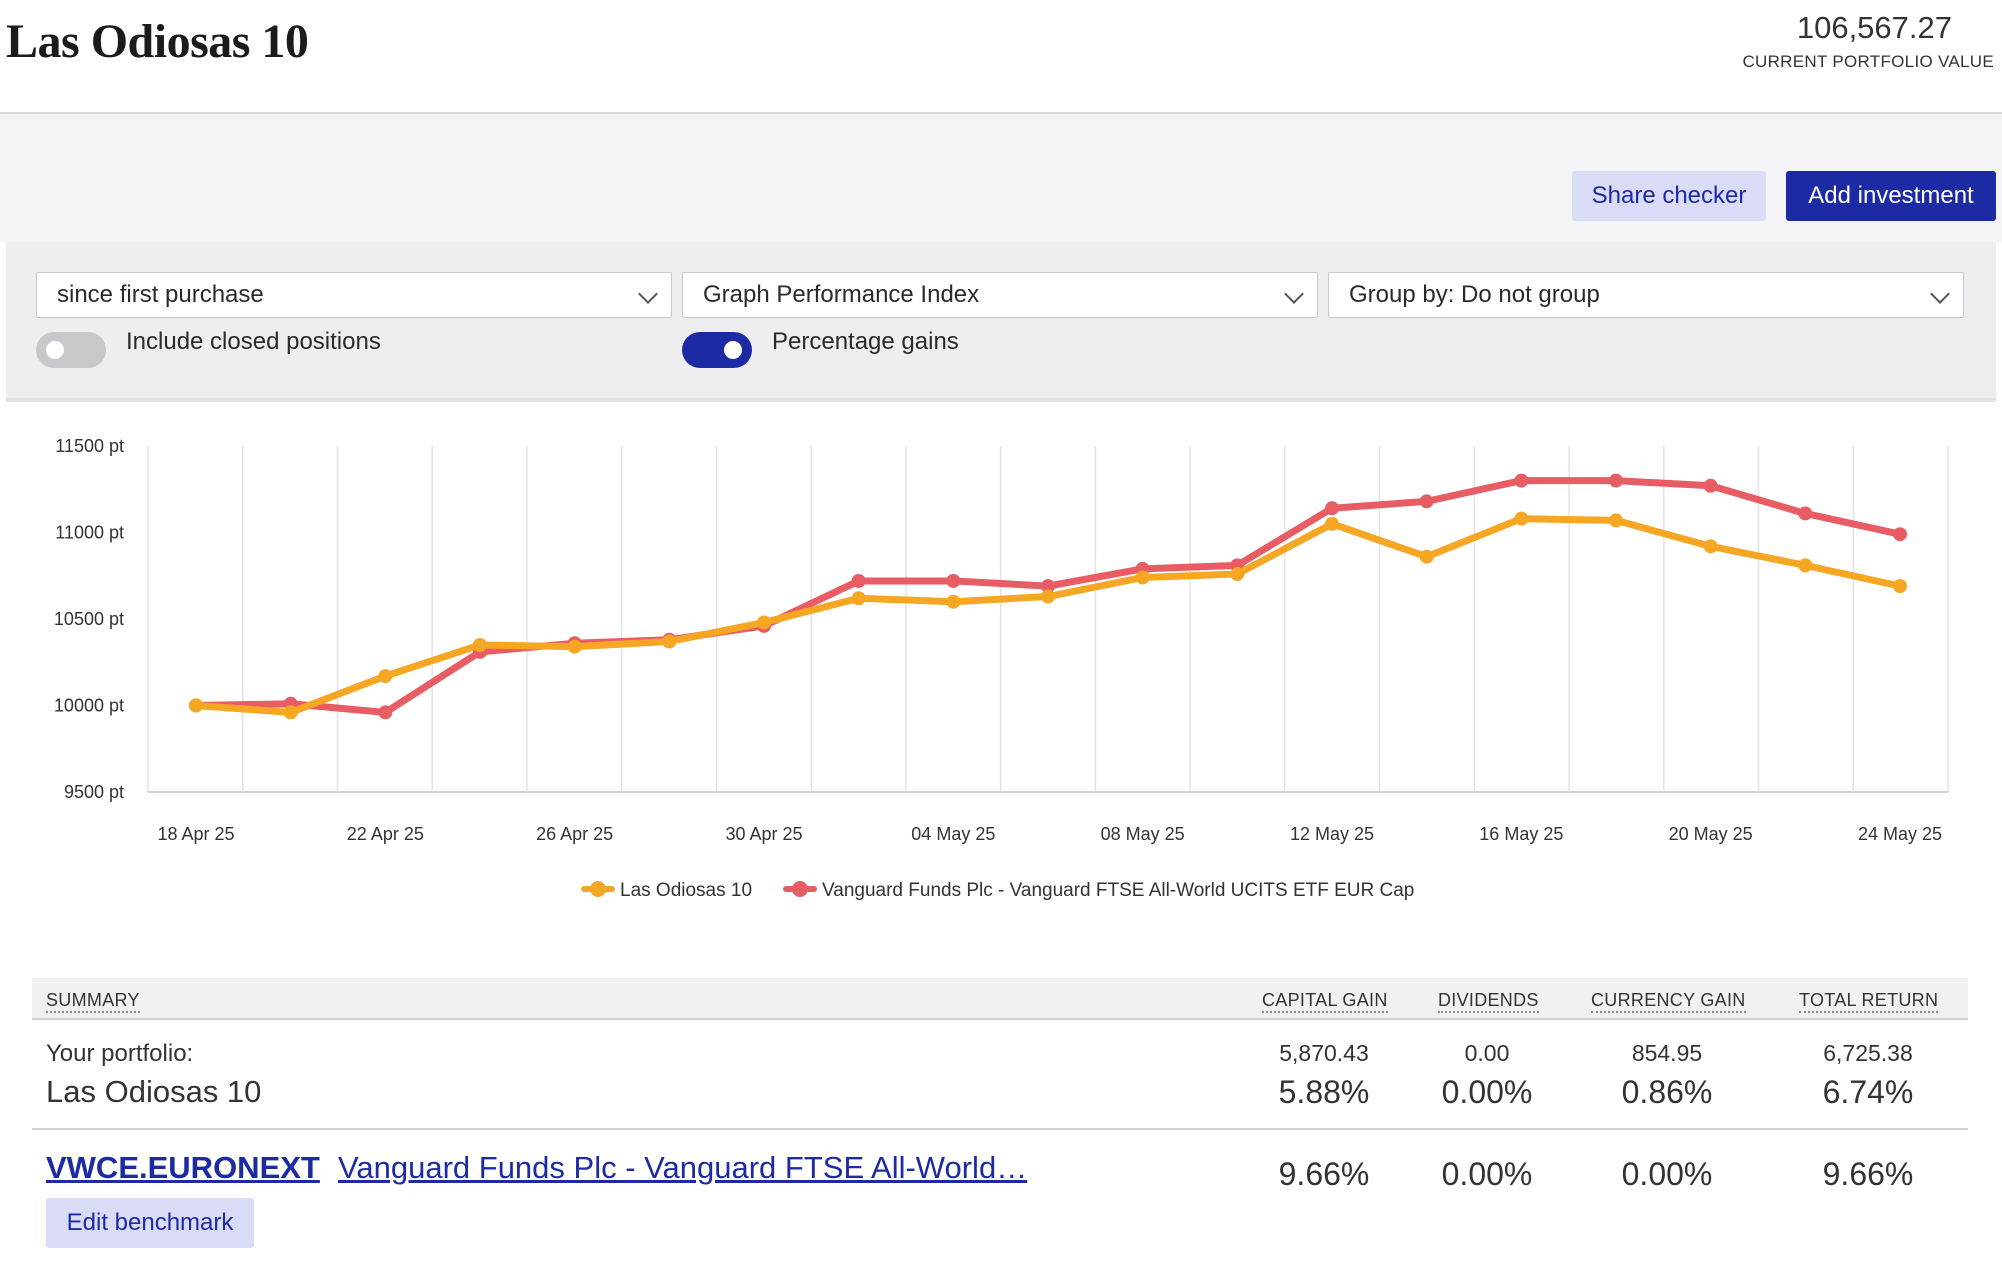  Describe the element at coordinates (574, 834) in the screenshot. I see `x-tick-label: 26 Apr 25` at that location.